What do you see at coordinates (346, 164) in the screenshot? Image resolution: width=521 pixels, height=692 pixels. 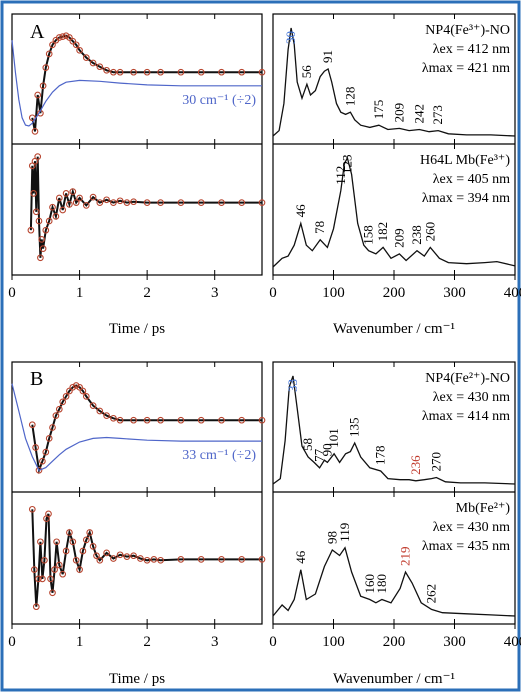 I see `peak-label: 123` at bounding box center [346, 164].